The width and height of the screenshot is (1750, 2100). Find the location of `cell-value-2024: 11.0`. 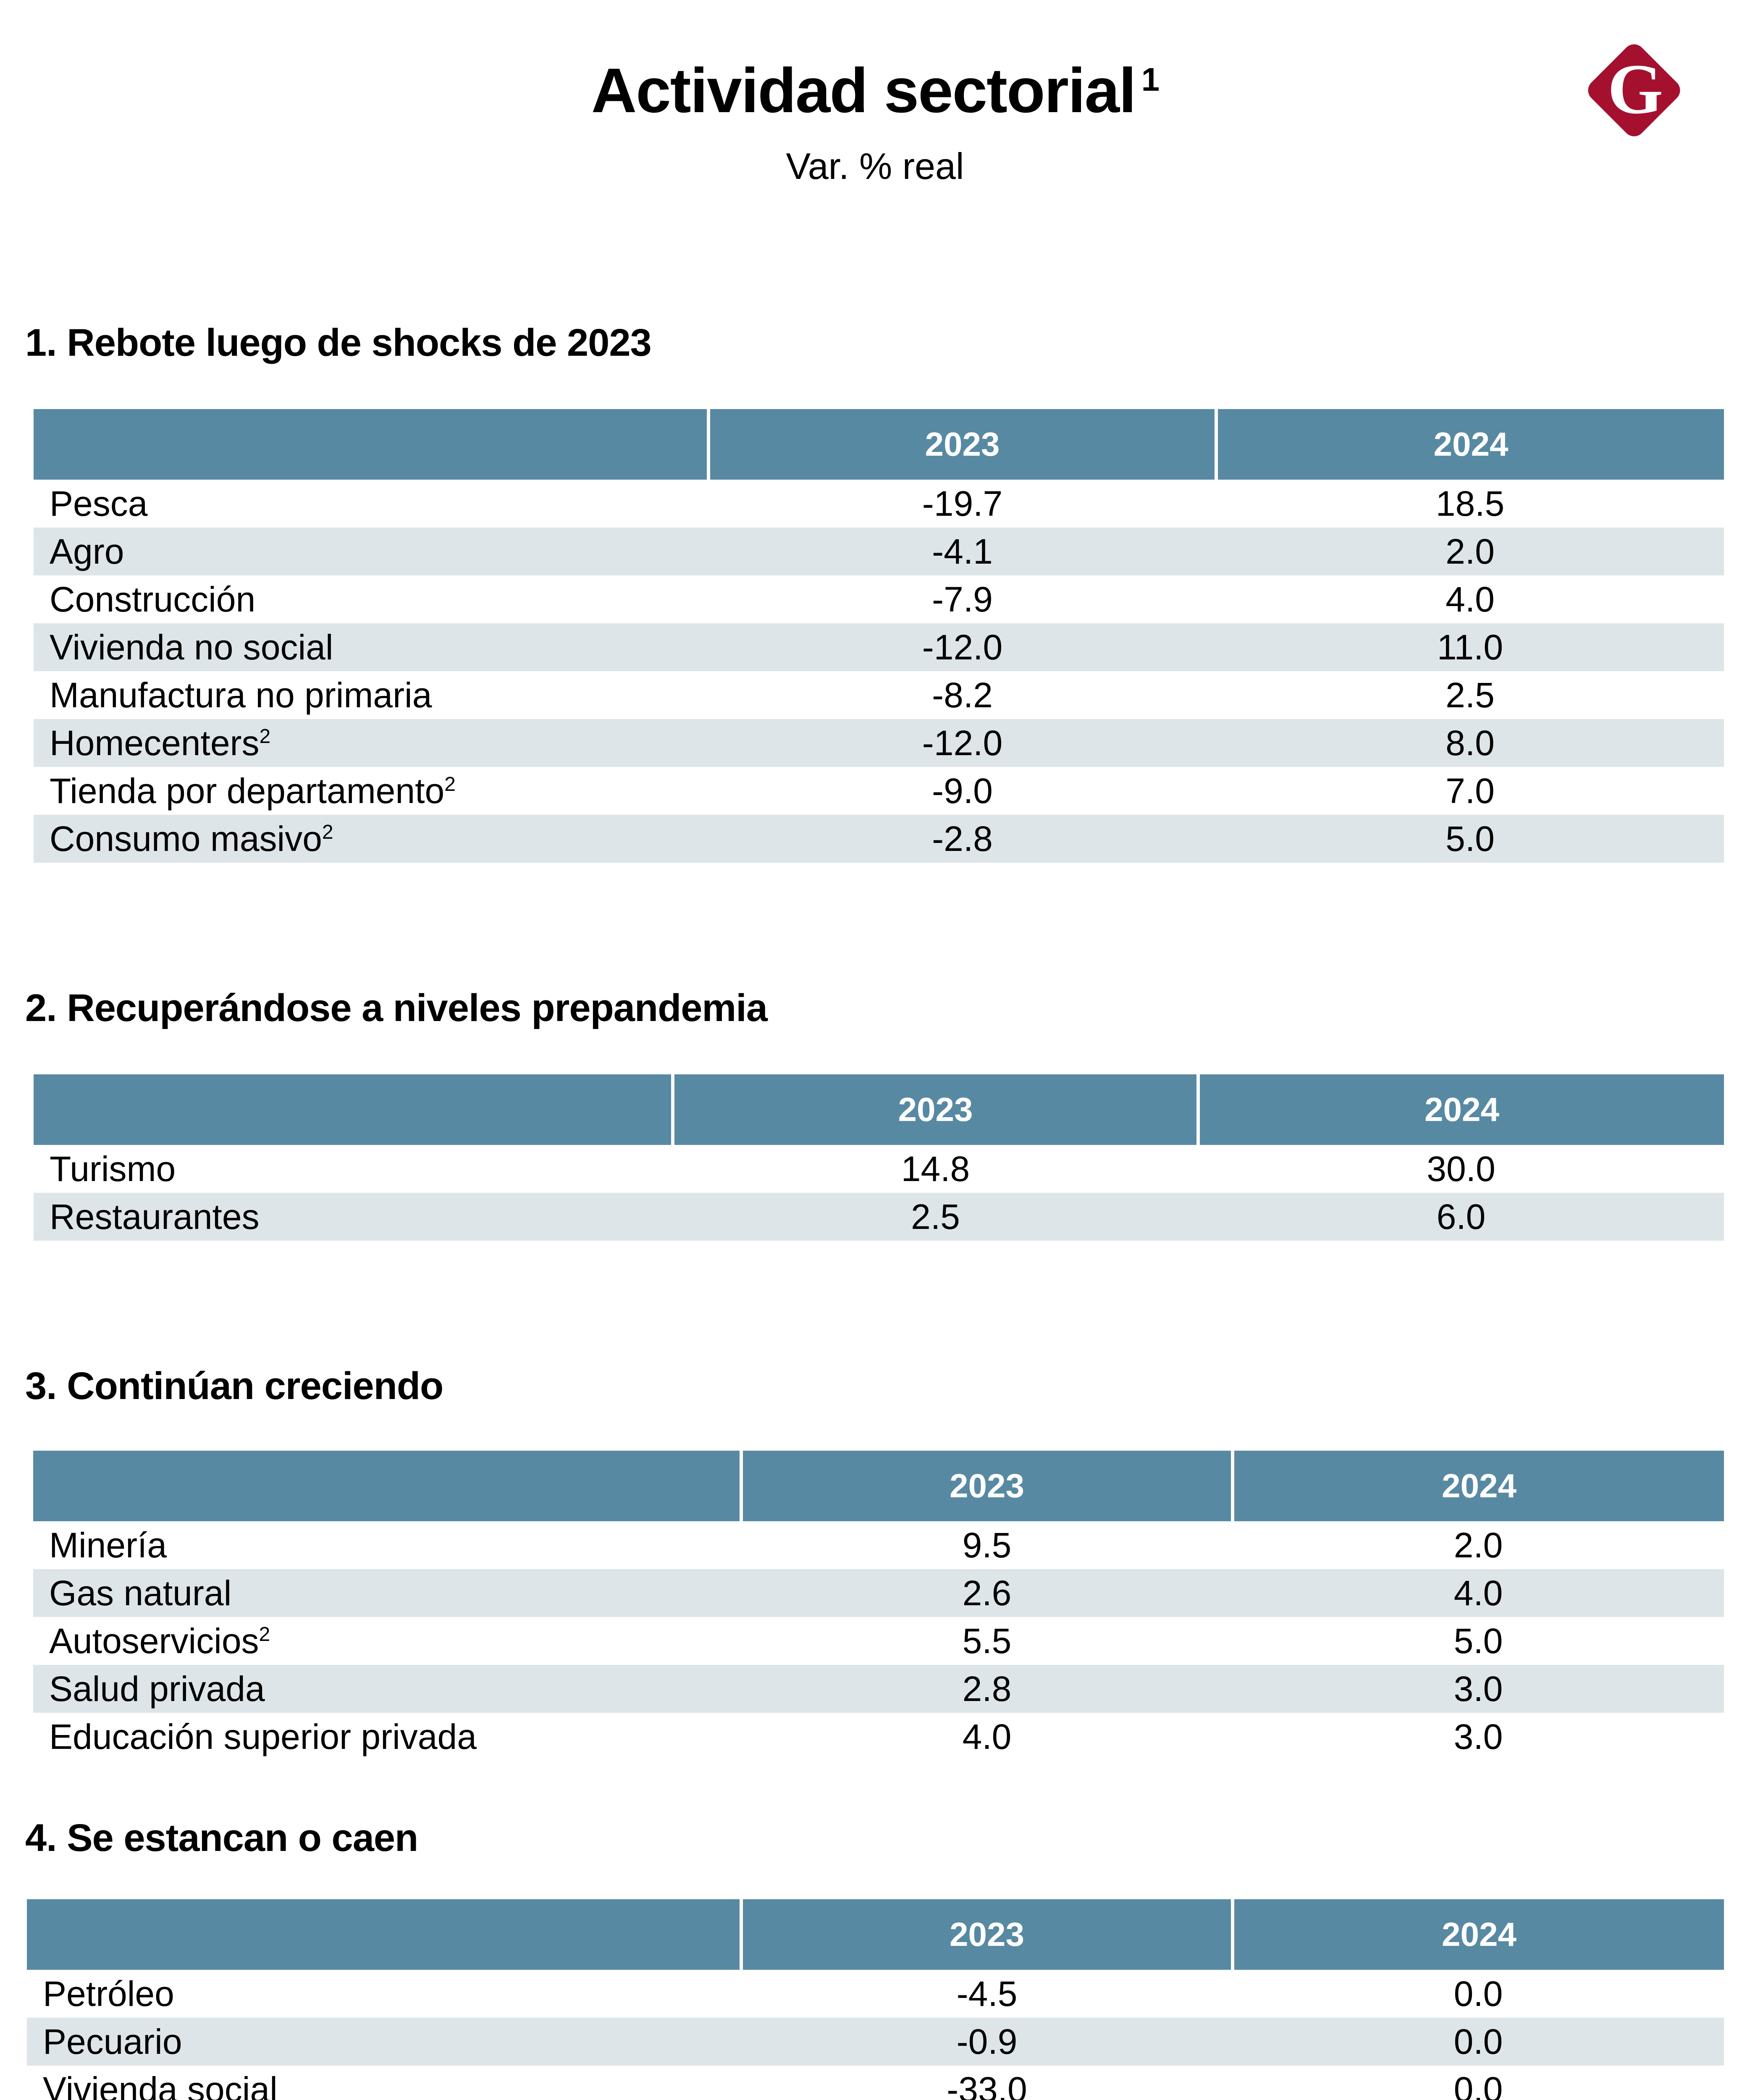

cell-value-2024: 11.0 is located at coordinates (1470, 647).